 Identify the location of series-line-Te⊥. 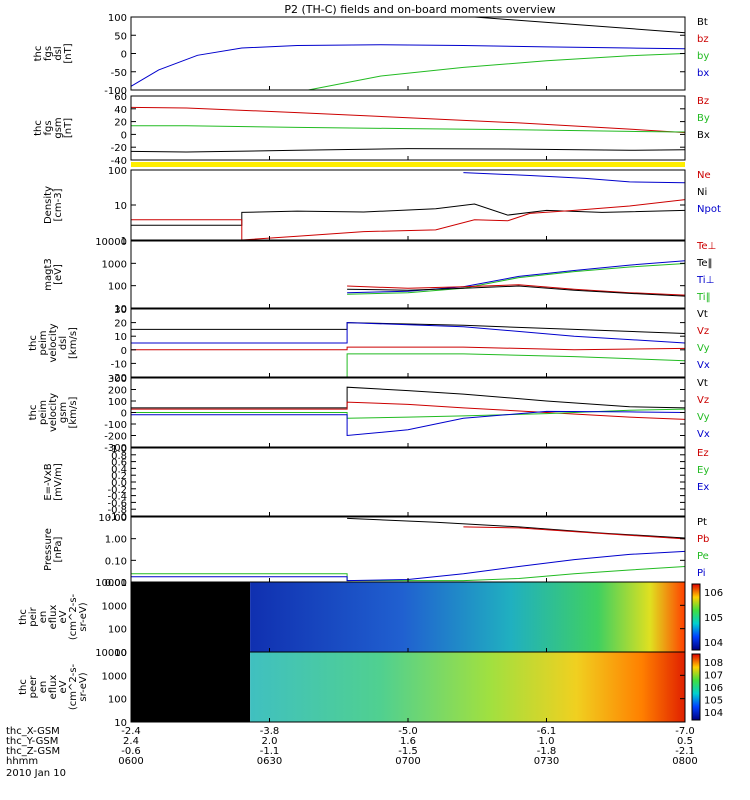
(516, 290).